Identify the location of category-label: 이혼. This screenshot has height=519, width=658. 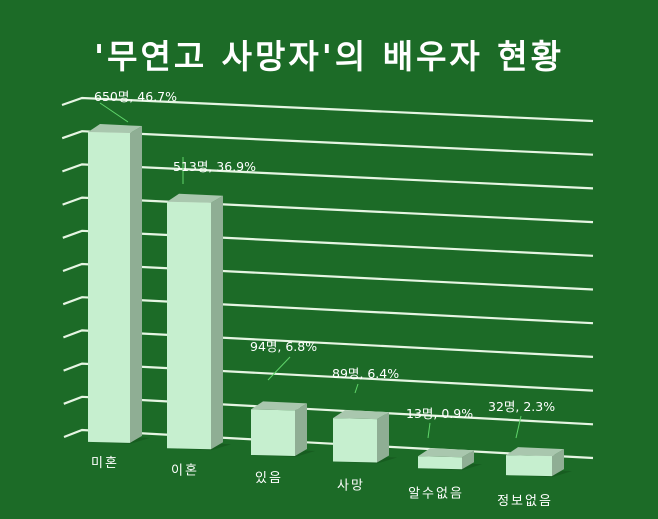
(185, 470).